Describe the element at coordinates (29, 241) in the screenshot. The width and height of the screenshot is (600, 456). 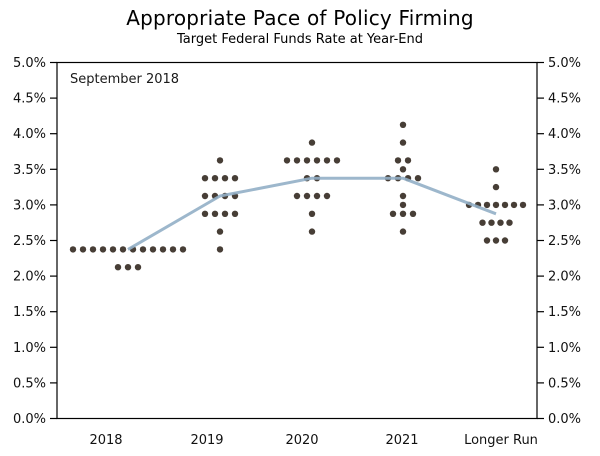
I see `y-tick-label-left: 2.5%` at that location.